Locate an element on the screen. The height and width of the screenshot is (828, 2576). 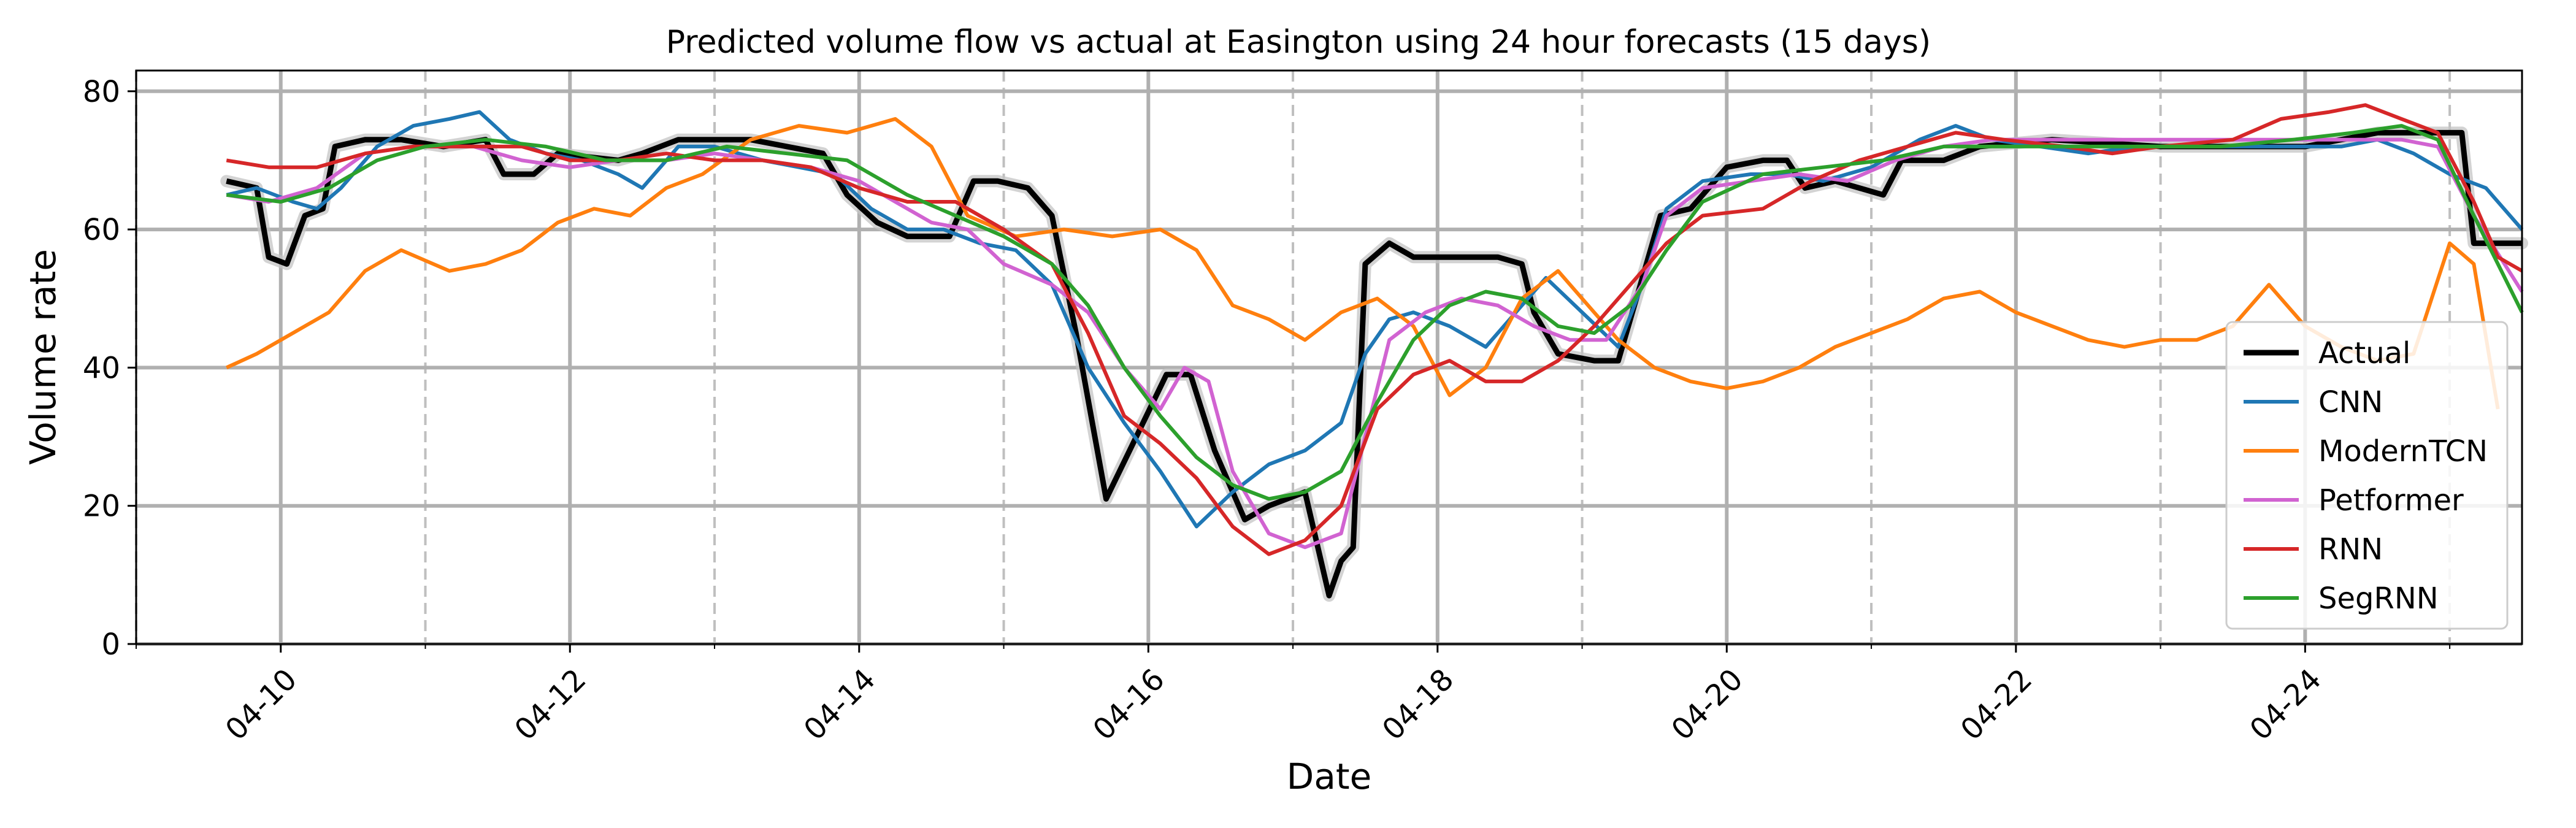
legend-box is located at coordinates (2367, 475).